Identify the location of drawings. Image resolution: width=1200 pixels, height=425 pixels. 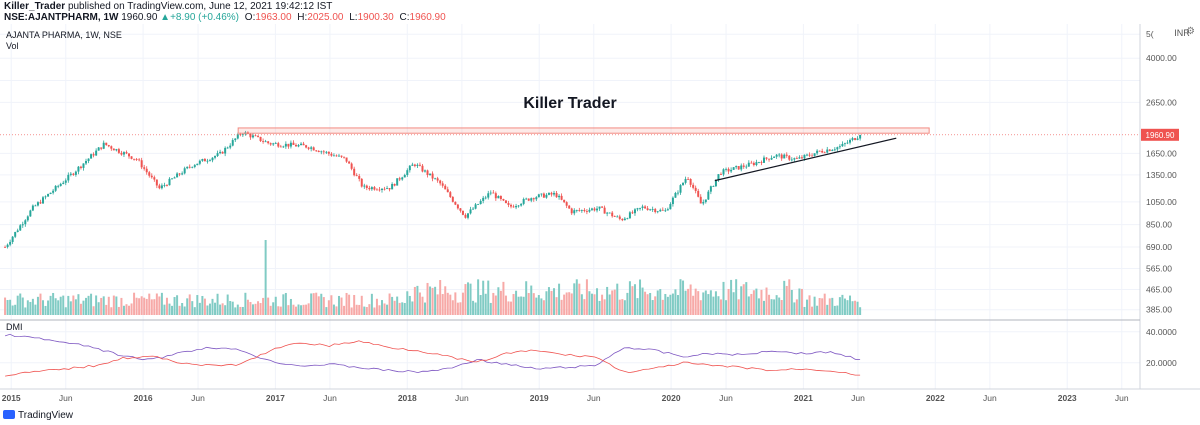
(570, 154).